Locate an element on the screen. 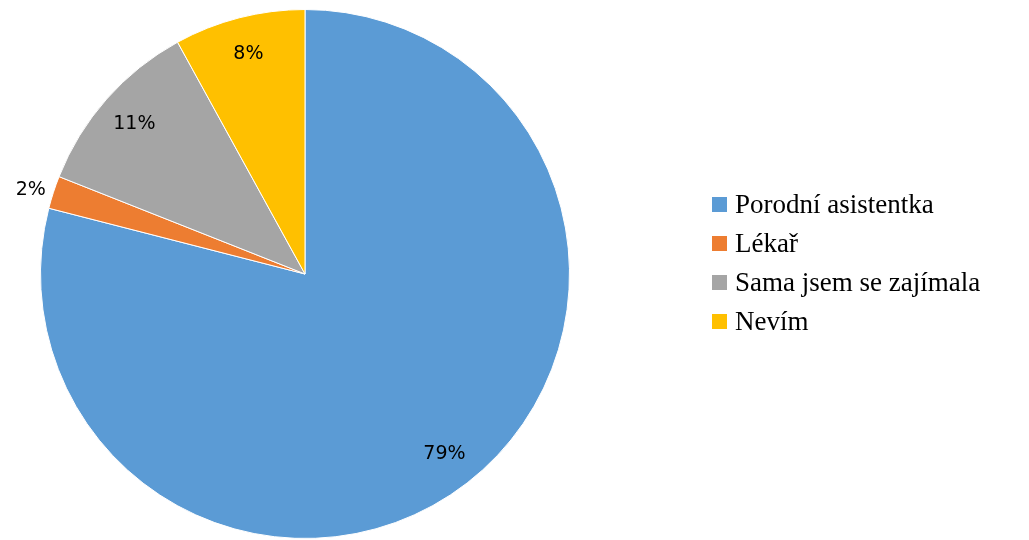  data-label: 2% is located at coordinates (30, 187).